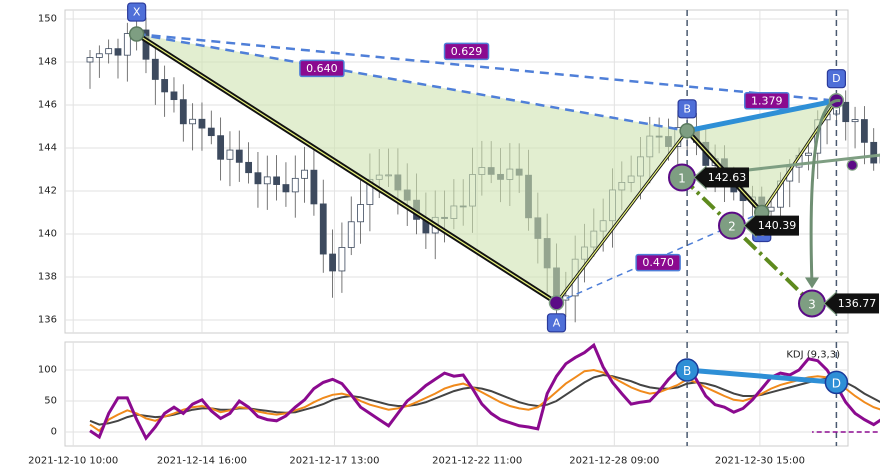 This screenshot has width=880, height=473. What do you see at coordinates (477, 461) in the screenshot?
I see `x-tick-label: 2021-12-22 11:00` at bounding box center [477, 461].